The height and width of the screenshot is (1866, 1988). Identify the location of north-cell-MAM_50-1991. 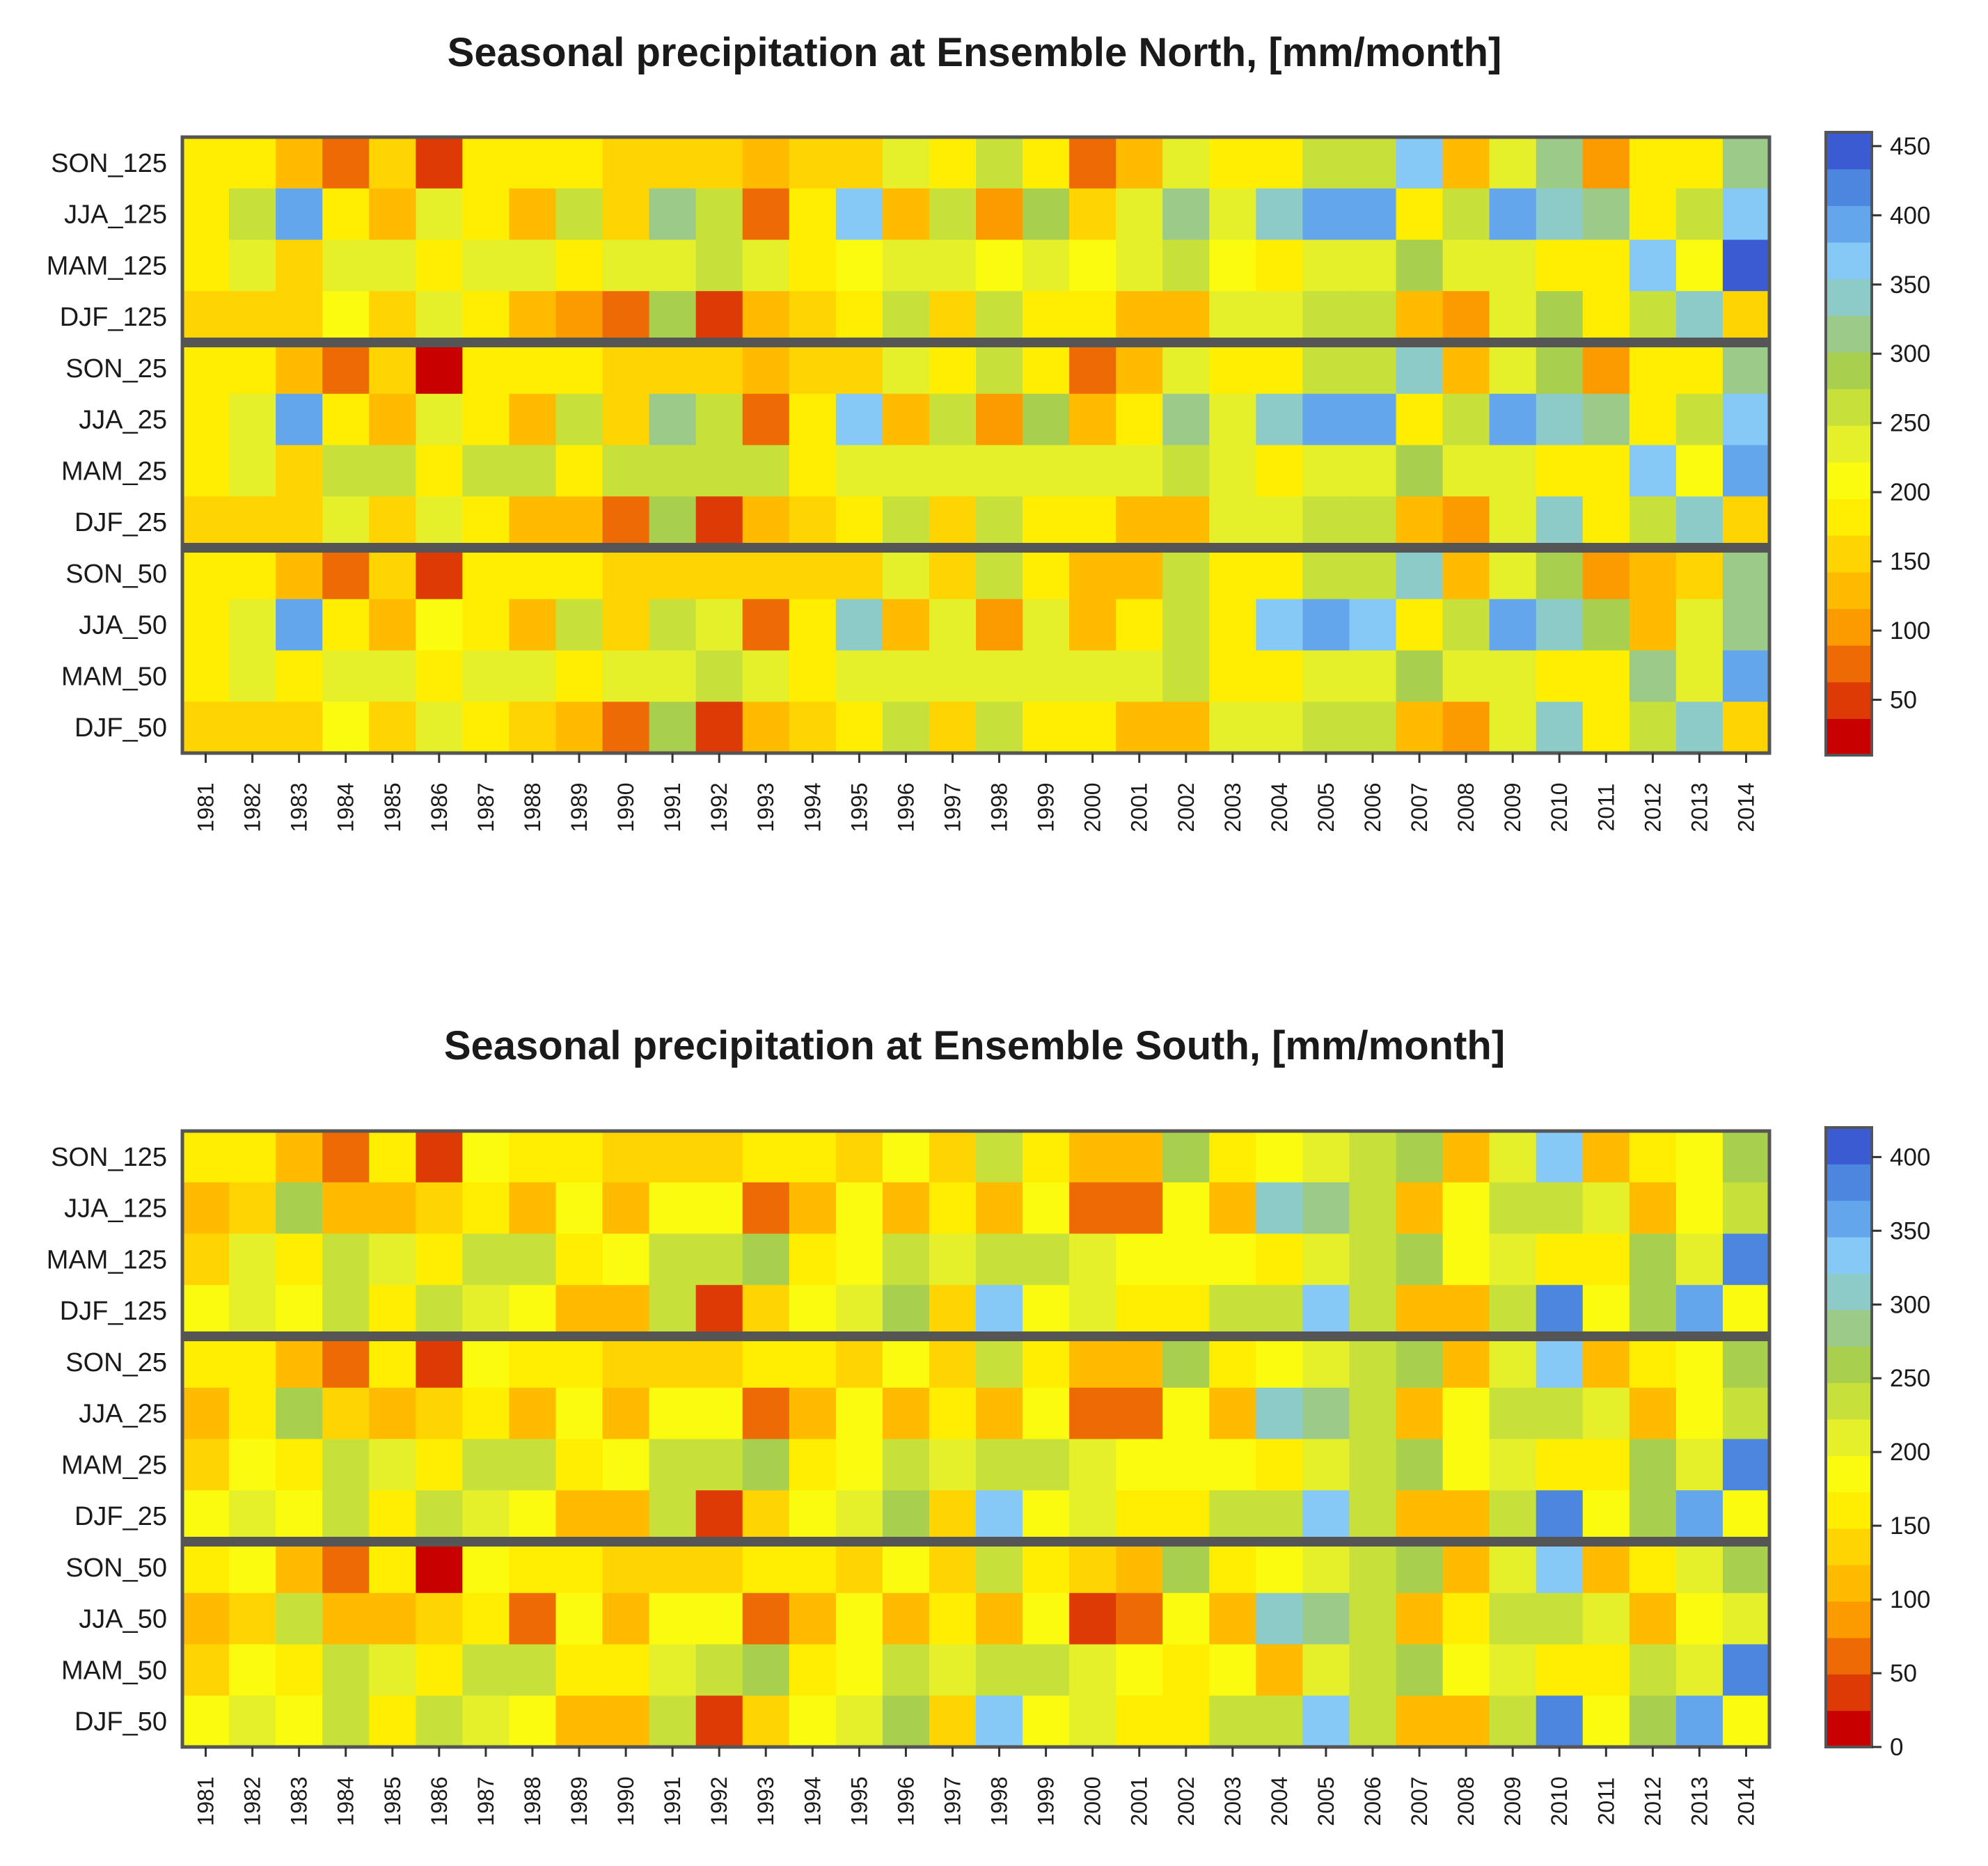
(673, 676).